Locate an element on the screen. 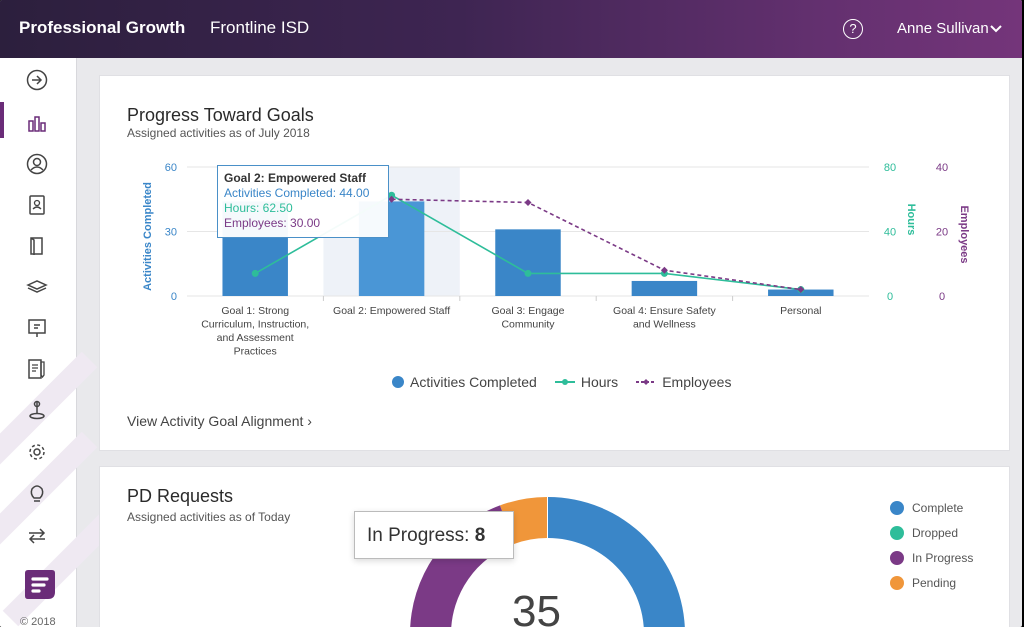 The width and height of the screenshot is (1024, 627). legend-label: Activities Completed is located at coordinates (473, 382).